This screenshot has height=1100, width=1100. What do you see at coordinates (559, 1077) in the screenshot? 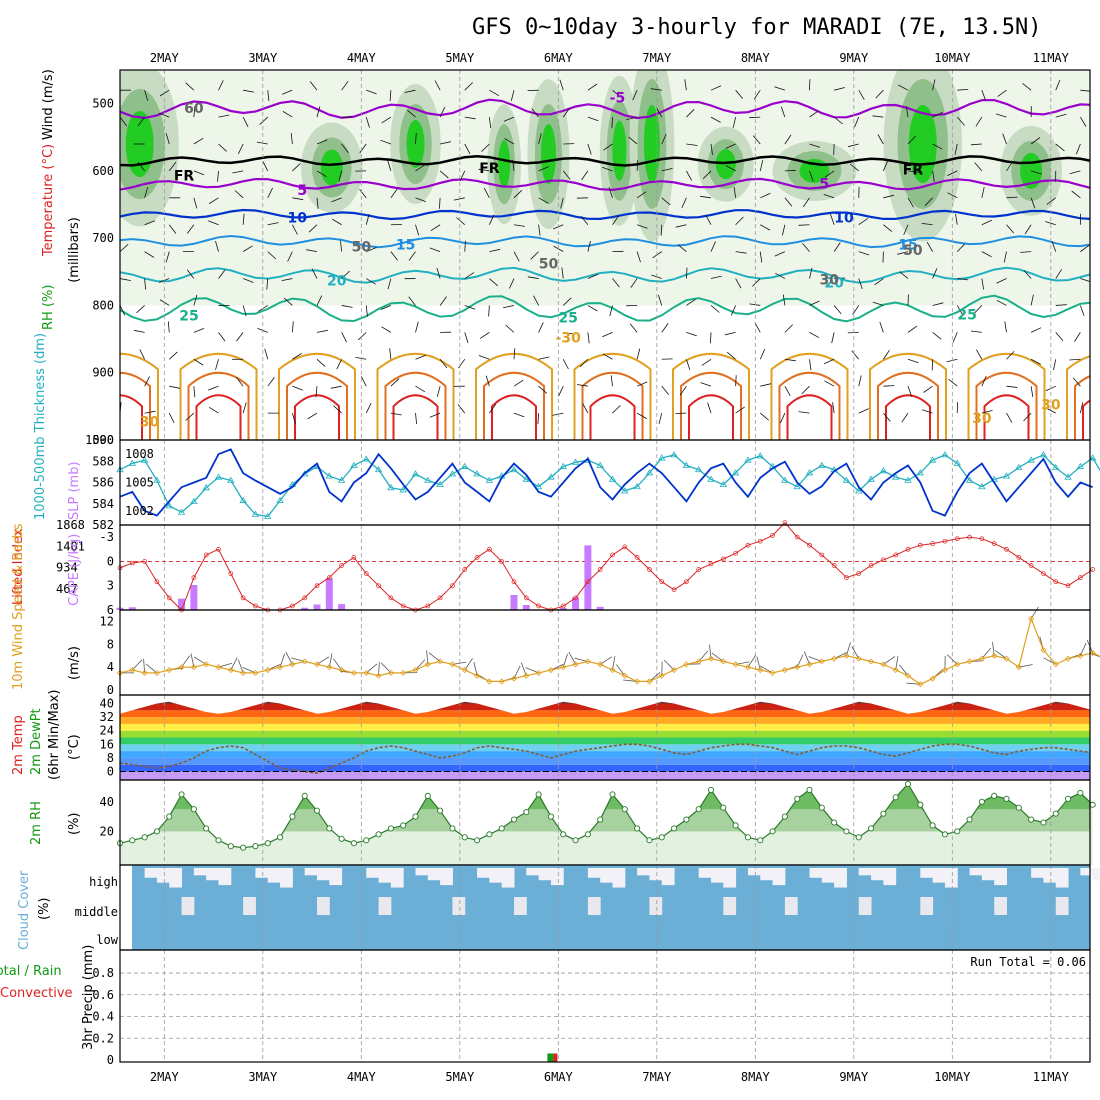
I see `bottom-date-label: 6MAY` at bounding box center [559, 1077].